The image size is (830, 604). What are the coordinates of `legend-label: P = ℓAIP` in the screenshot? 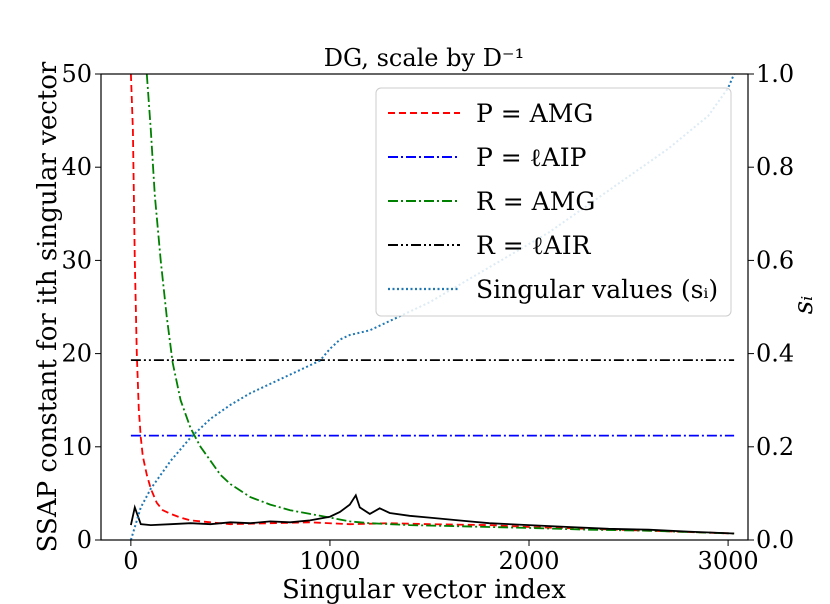 It's located at (531, 157).